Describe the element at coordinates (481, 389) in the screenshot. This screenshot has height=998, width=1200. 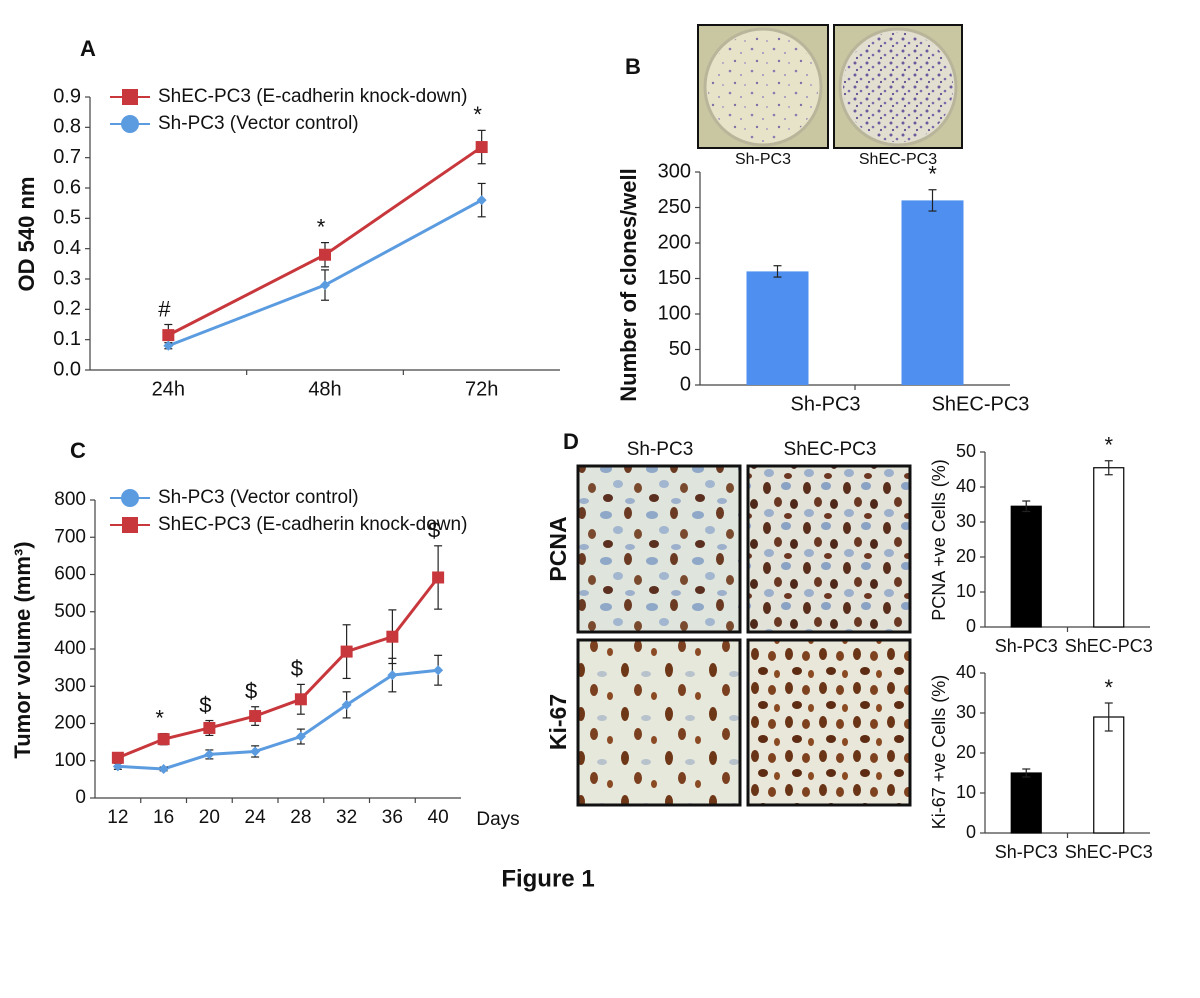
I see `x-tick-label: 72h` at that location.